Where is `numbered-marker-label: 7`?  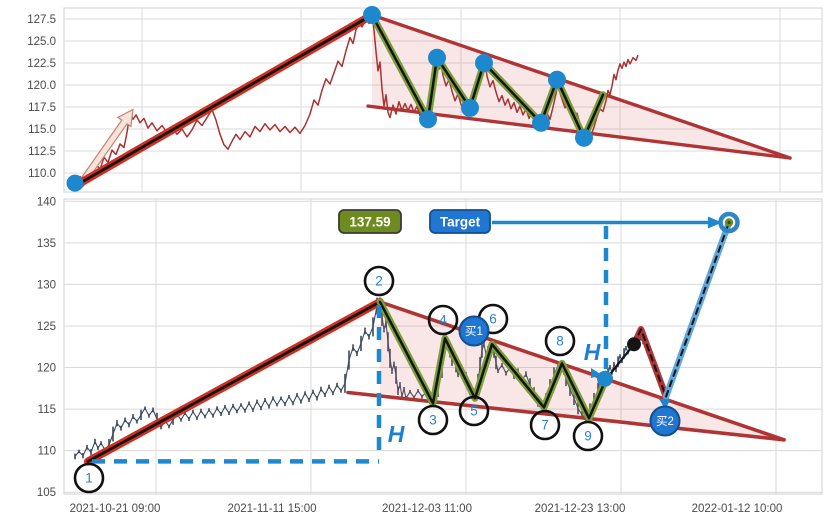
numbered-marker-label: 7 is located at coordinates (545, 425).